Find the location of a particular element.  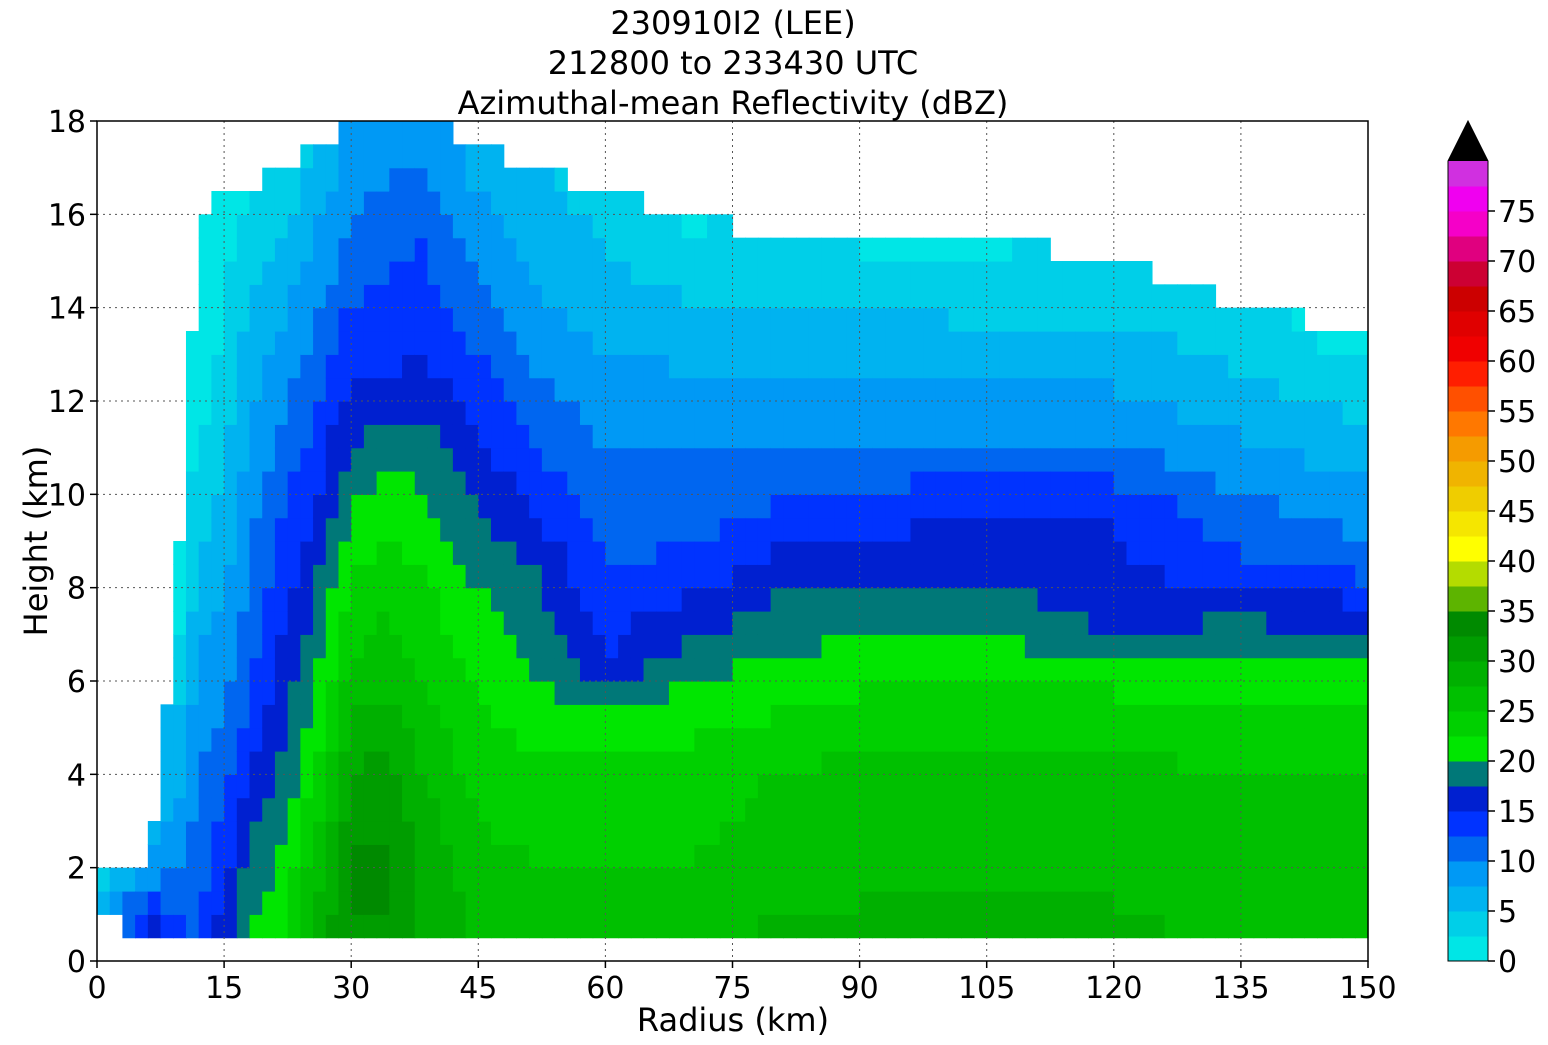

colorbar-tick-label: 30 is located at coordinates (1517, 662).